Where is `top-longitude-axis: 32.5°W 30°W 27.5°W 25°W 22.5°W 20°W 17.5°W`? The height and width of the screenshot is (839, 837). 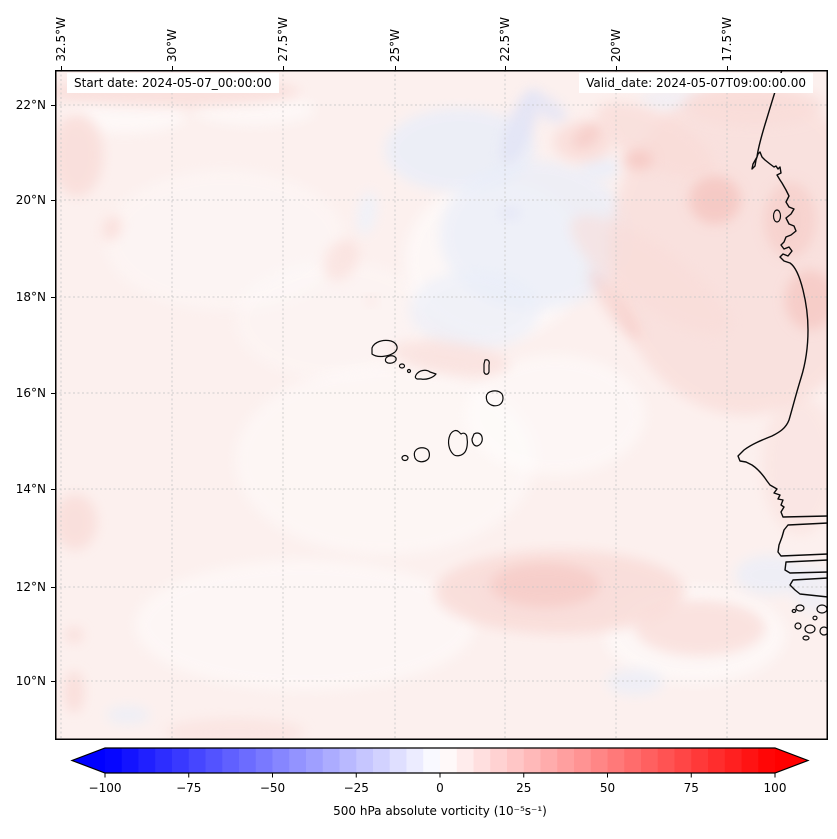 top-longitude-axis: 32.5°W 30°W 27.5°W 25°W 22.5°W 20°W 17.5°W is located at coordinates (418, 35).